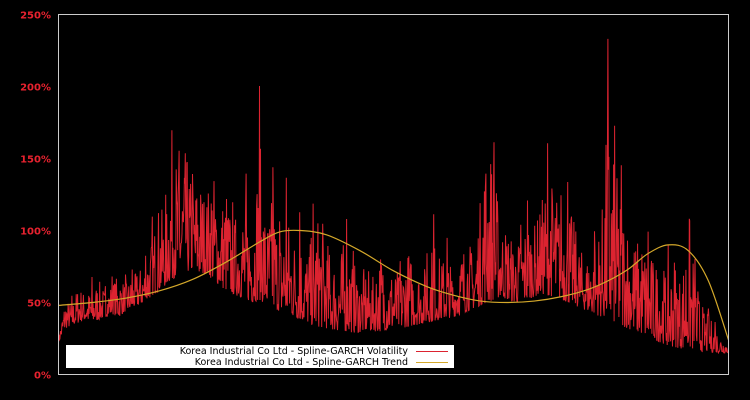 Image resolution: width=750 pixels, height=400 pixels. I want to click on y-tick-label: 50%, so click(39, 304).